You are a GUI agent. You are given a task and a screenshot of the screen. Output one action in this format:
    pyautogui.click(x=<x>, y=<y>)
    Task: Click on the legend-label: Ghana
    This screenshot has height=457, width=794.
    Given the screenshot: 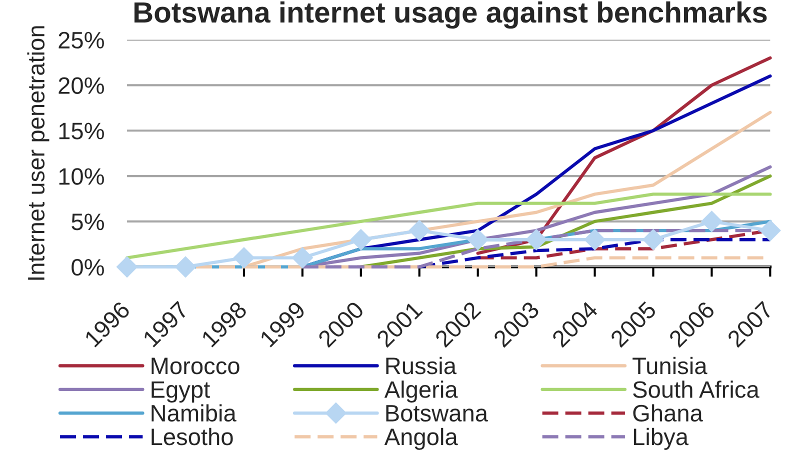 What is the action you would take?
    pyautogui.click(x=668, y=413)
    